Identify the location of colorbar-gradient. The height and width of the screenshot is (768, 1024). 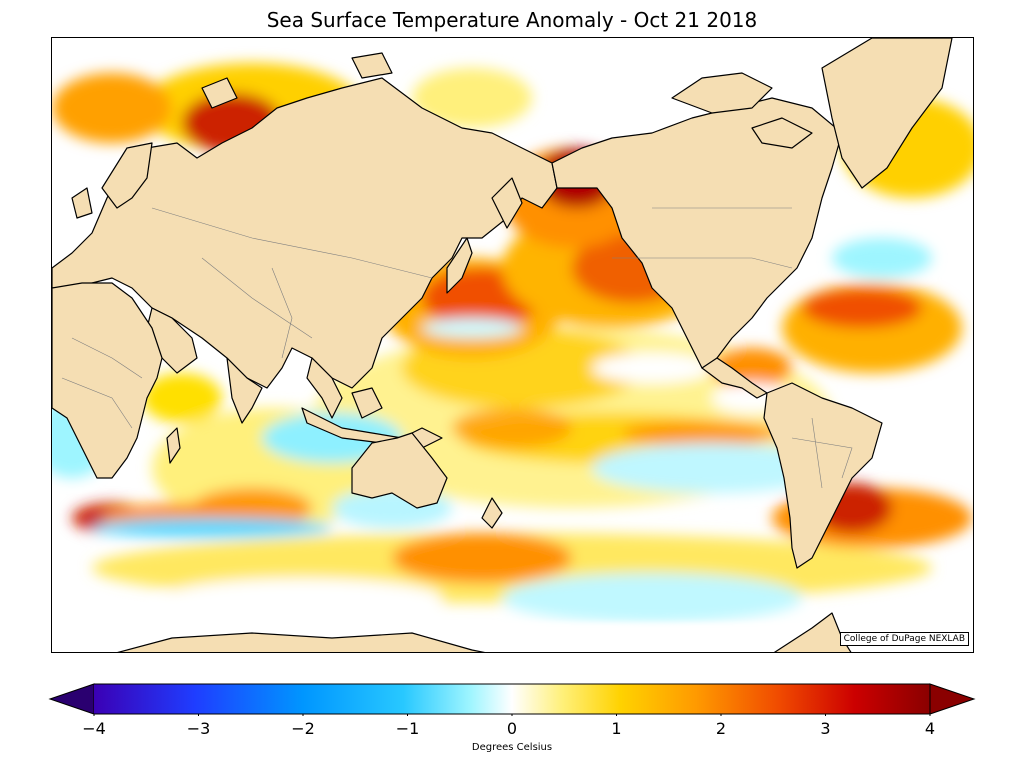
(512, 699).